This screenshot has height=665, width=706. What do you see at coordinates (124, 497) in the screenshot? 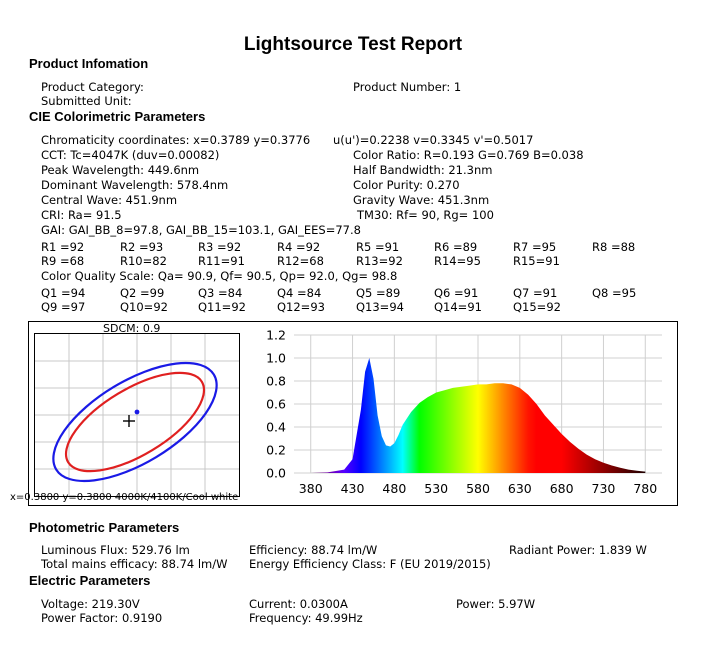
I see `cie-reference-label: x=0.3800 y=0.3800 4000K/4100K/Cool white` at bounding box center [124, 497].